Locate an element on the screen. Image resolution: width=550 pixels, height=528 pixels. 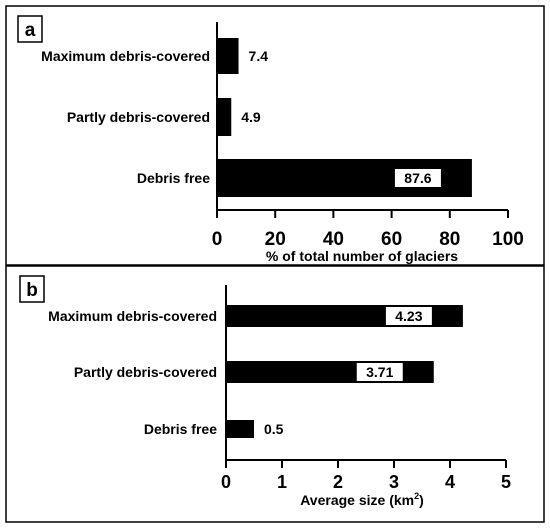
data-label: 87.6 is located at coordinates (417, 178).